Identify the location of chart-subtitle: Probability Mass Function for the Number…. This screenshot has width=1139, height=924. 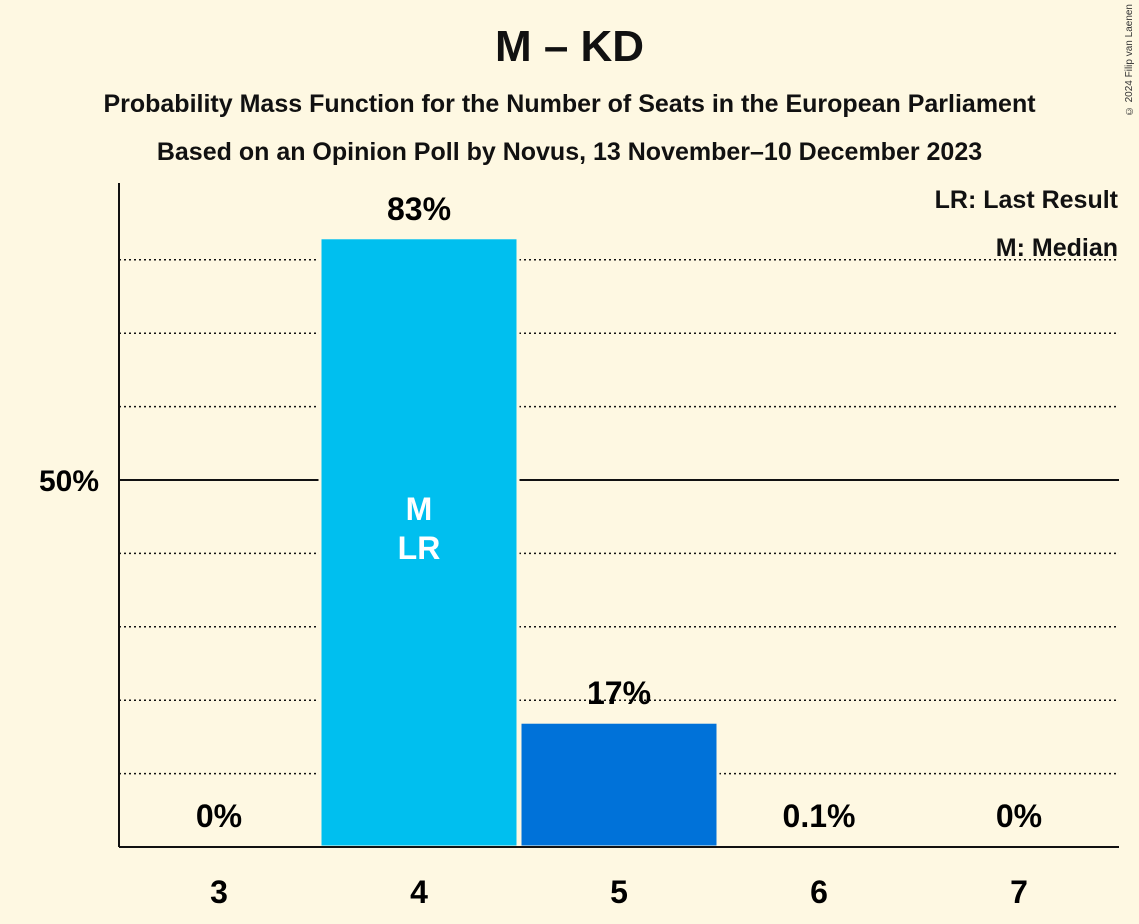
(569, 104).